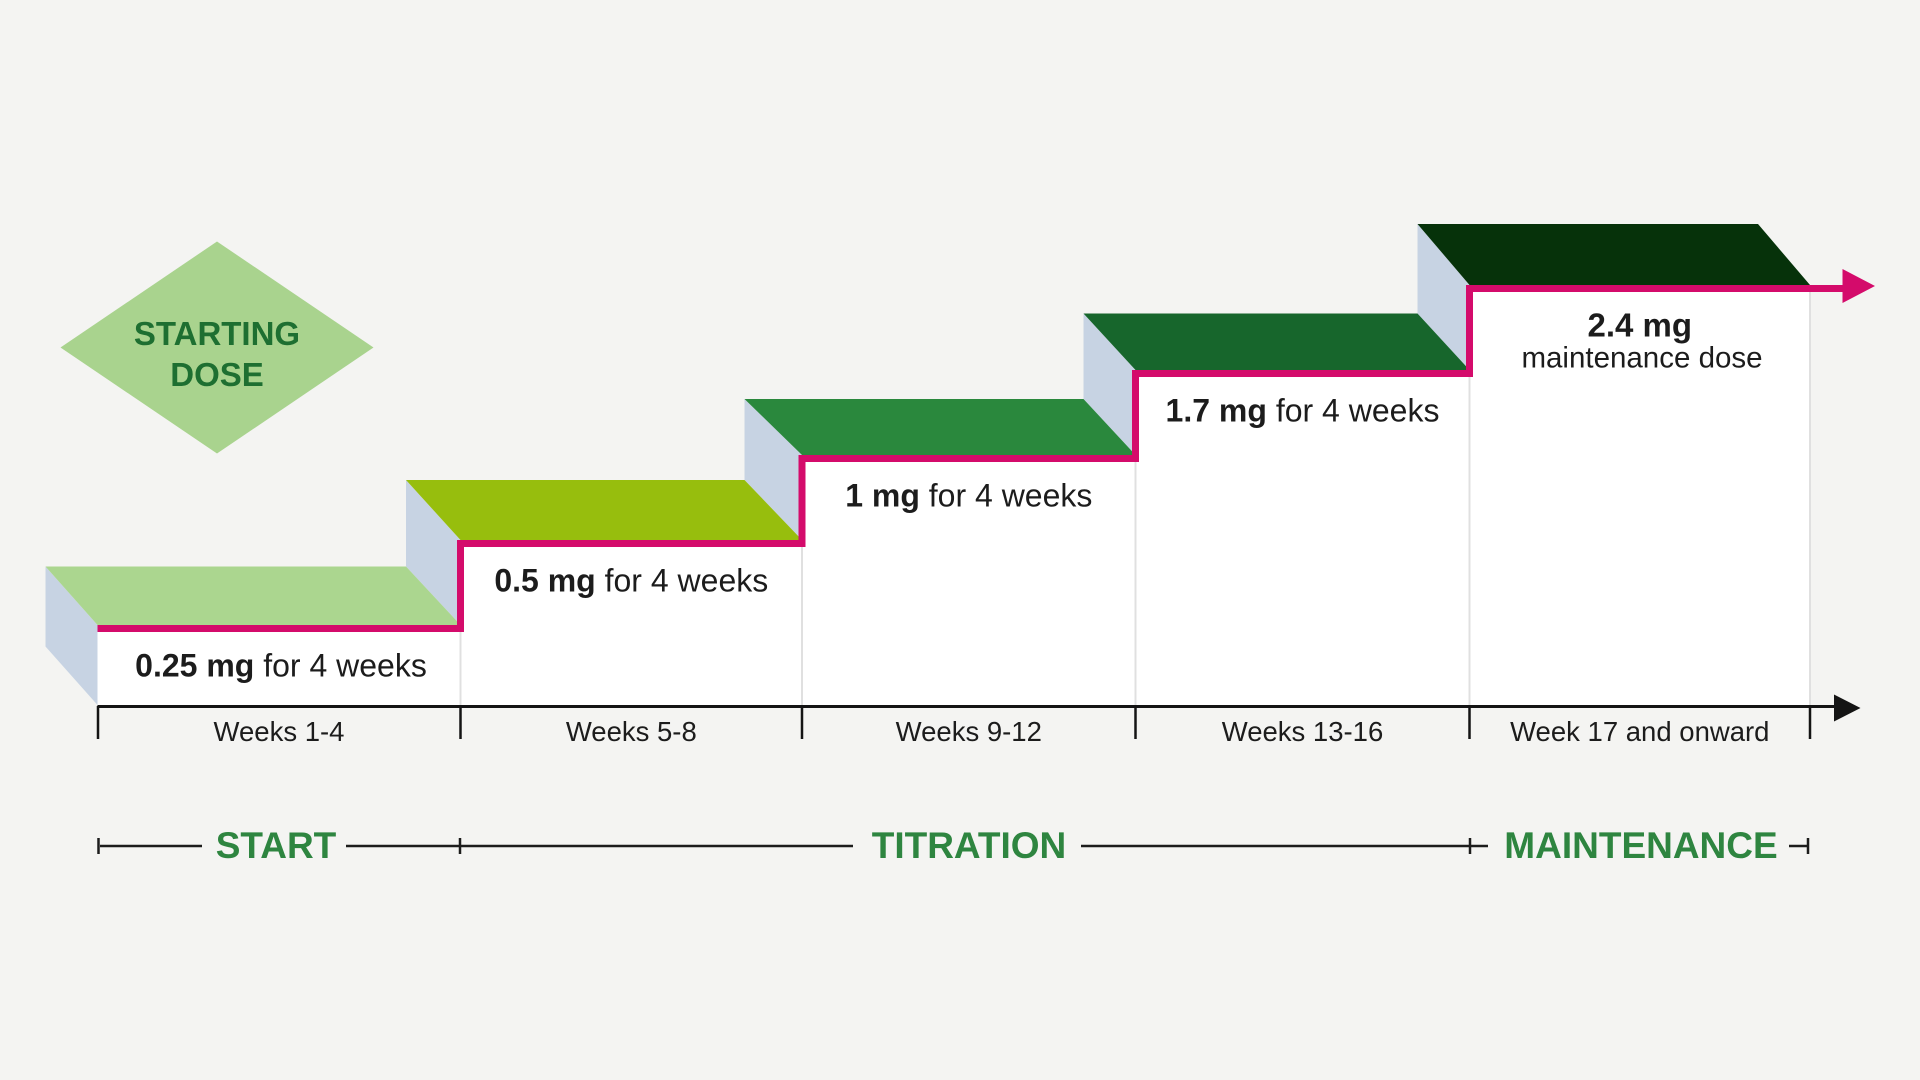 This screenshot has height=1080, width=1920. What do you see at coordinates (969, 731) in the screenshot?
I see `svg-text: Weeks 9-12` at bounding box center [969, 731].